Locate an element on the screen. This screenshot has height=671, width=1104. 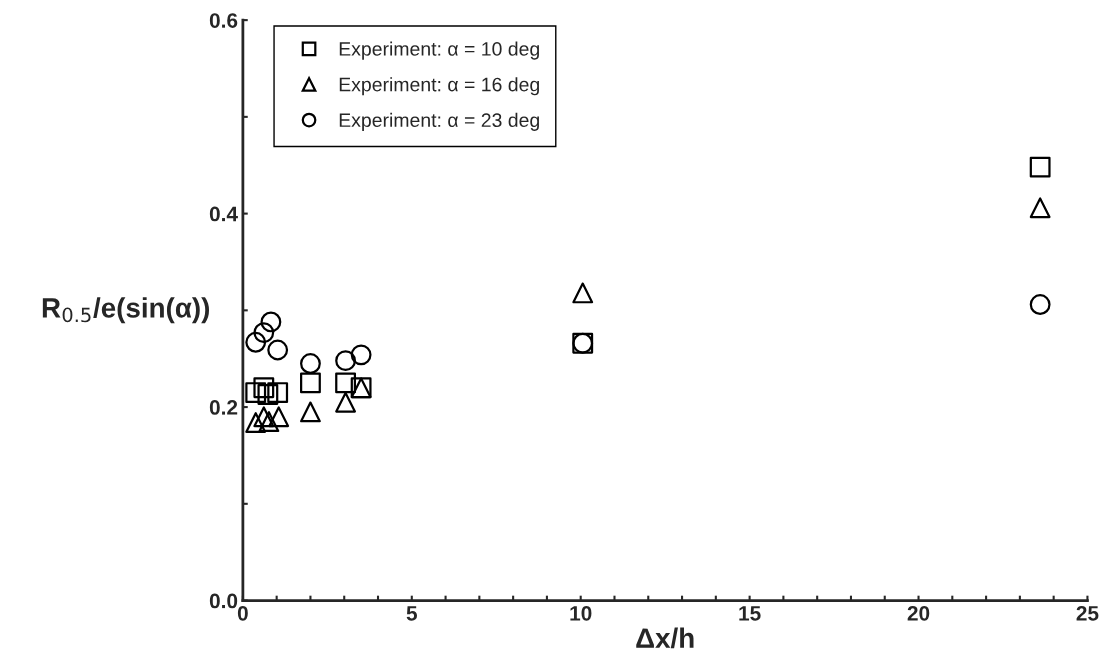
y-tick-label: 0.2 is located at coordinates (223, 407).